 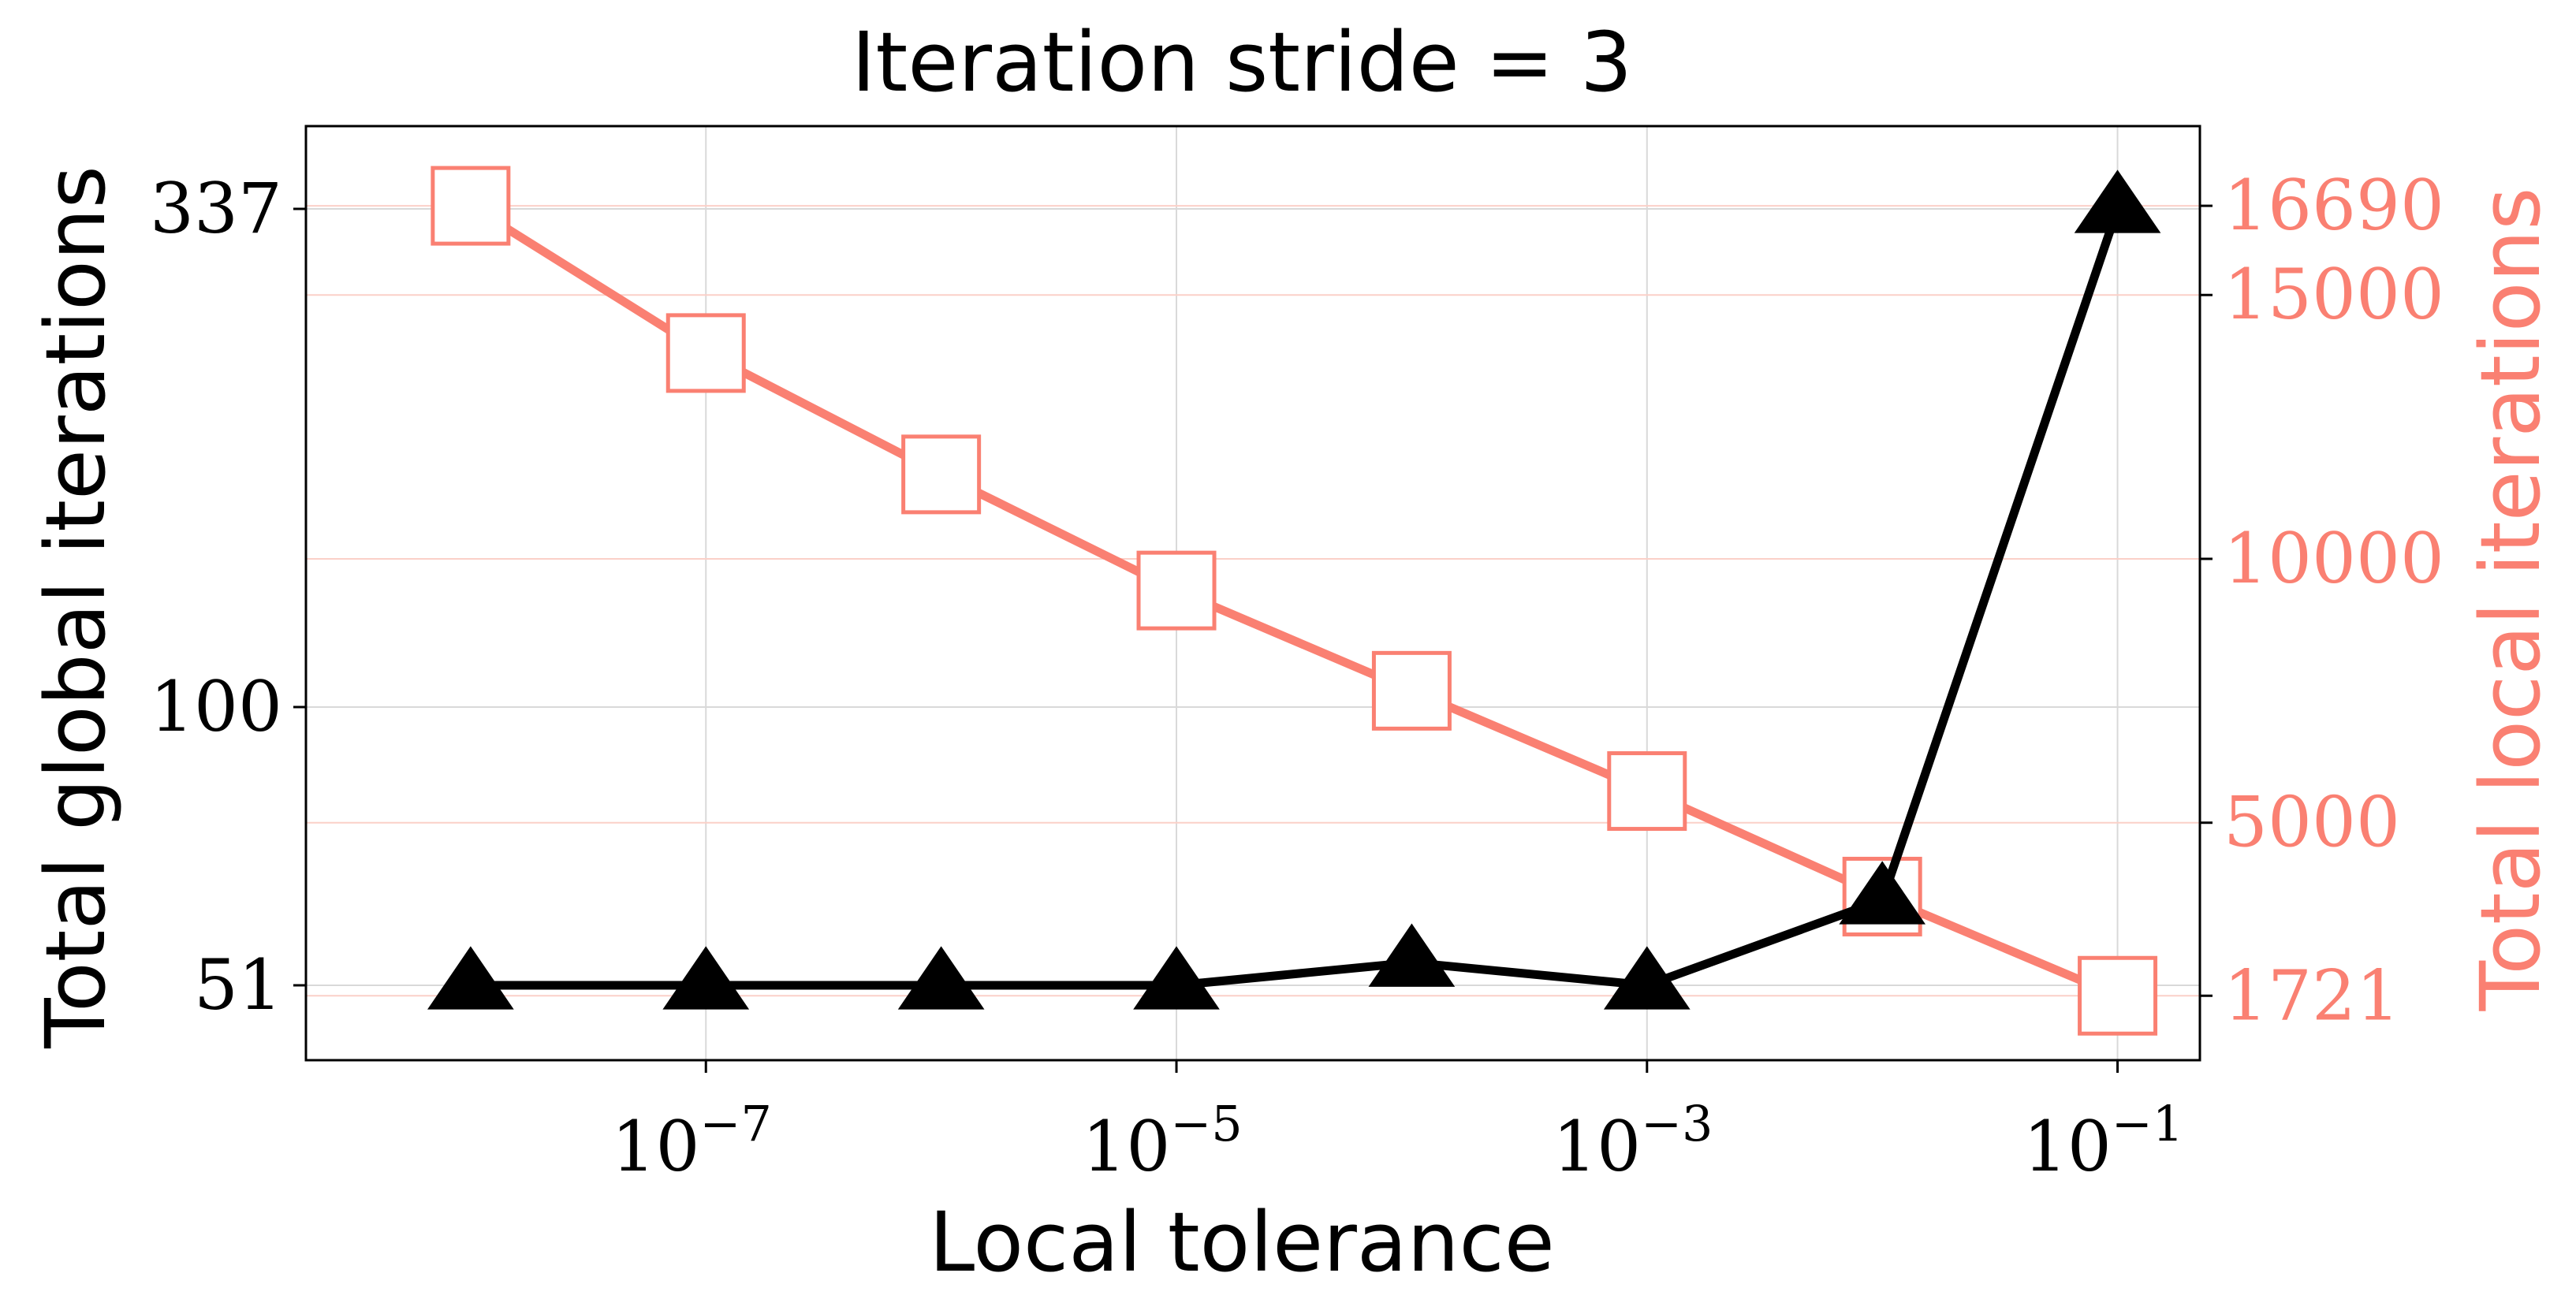 What do you see at coordinates (2103, 1141) in the screenshot?
I see `x-tick-label: 10⁻¹` at bounding box center [2103, 1141].